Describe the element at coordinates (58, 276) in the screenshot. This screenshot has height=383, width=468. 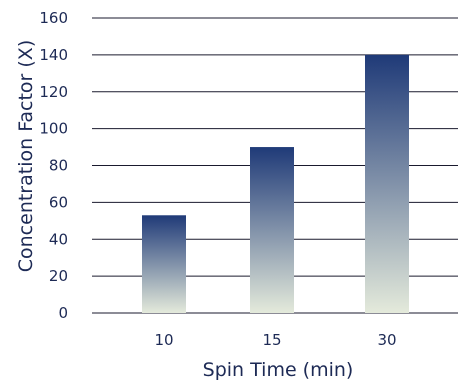
I see `y-tick-label: 20` at that location.